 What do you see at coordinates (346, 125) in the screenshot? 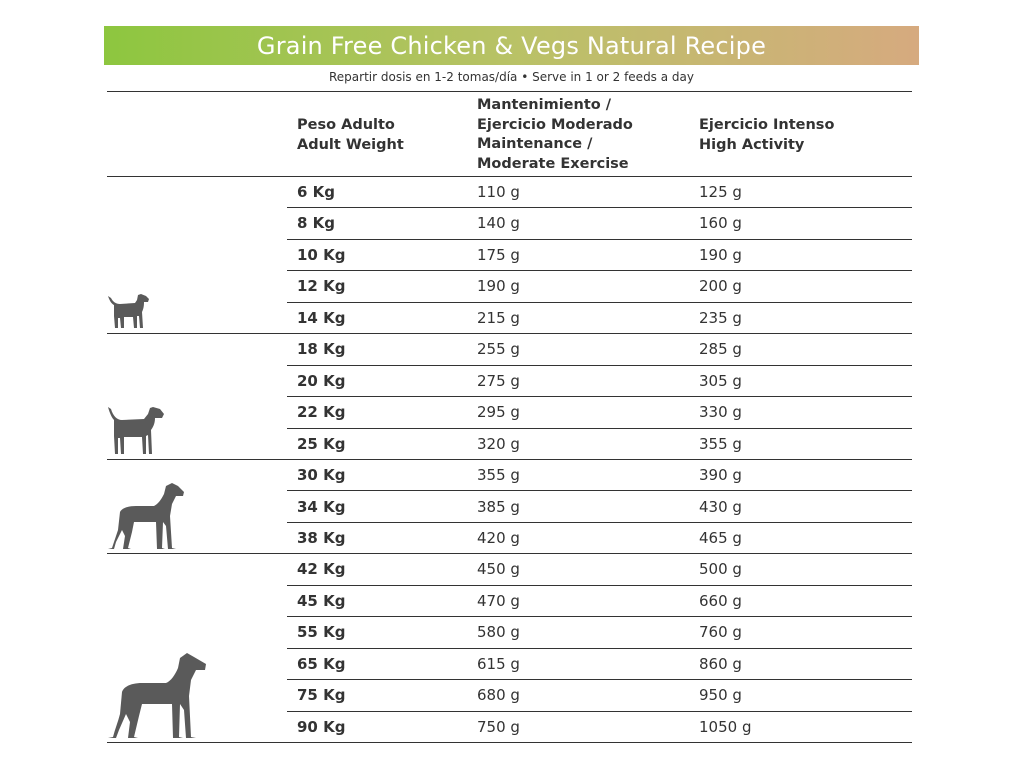
I see `header-weight-line-1: Peso Adulto` at bounding box center [346, 125].